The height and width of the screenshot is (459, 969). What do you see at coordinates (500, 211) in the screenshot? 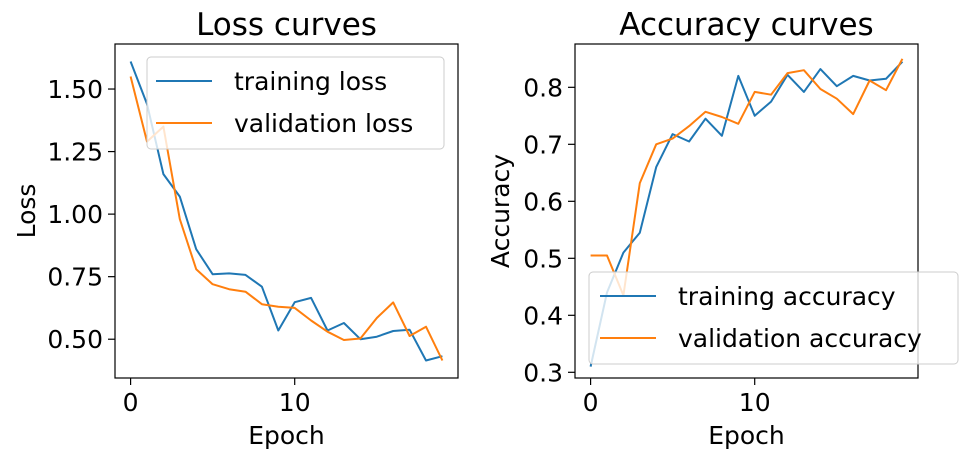
I see `accuracy-y-axis-label: Accuracy` at bounding box center [500, 211].